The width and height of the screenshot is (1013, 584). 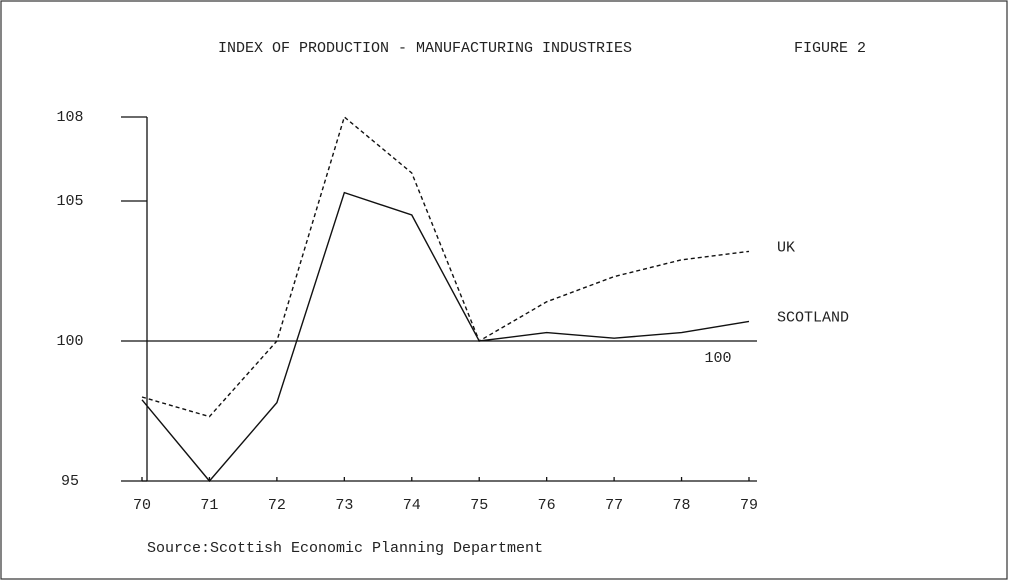 What do you see at coordinates (682, 505) in the screenshot?
I see `x-tick-label: 78` at bounding box center [682, 505].